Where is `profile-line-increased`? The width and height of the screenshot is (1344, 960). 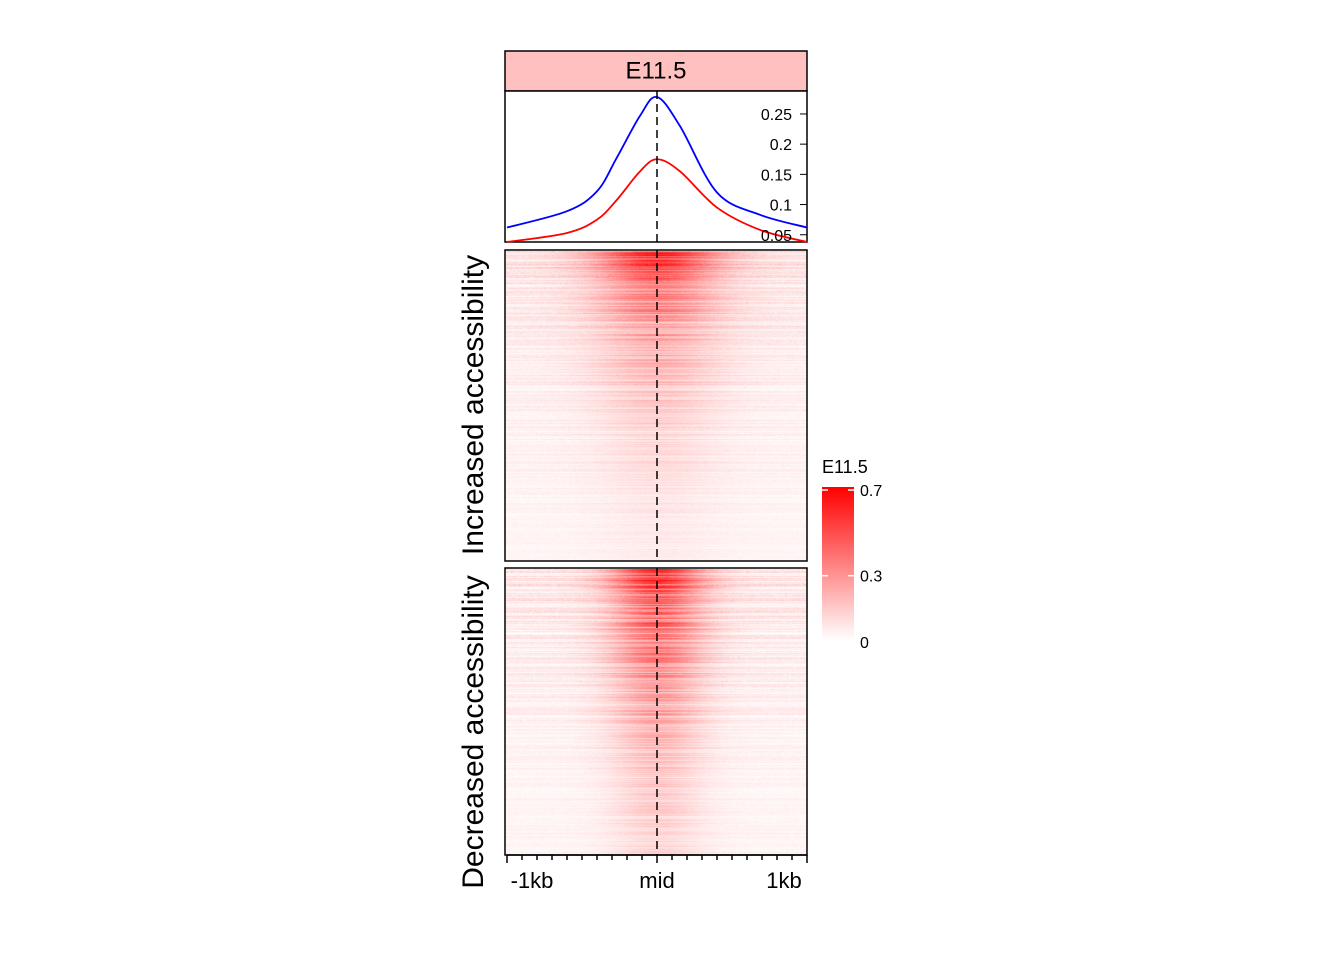 profile-line-increased is located at coordinates (657, 162).